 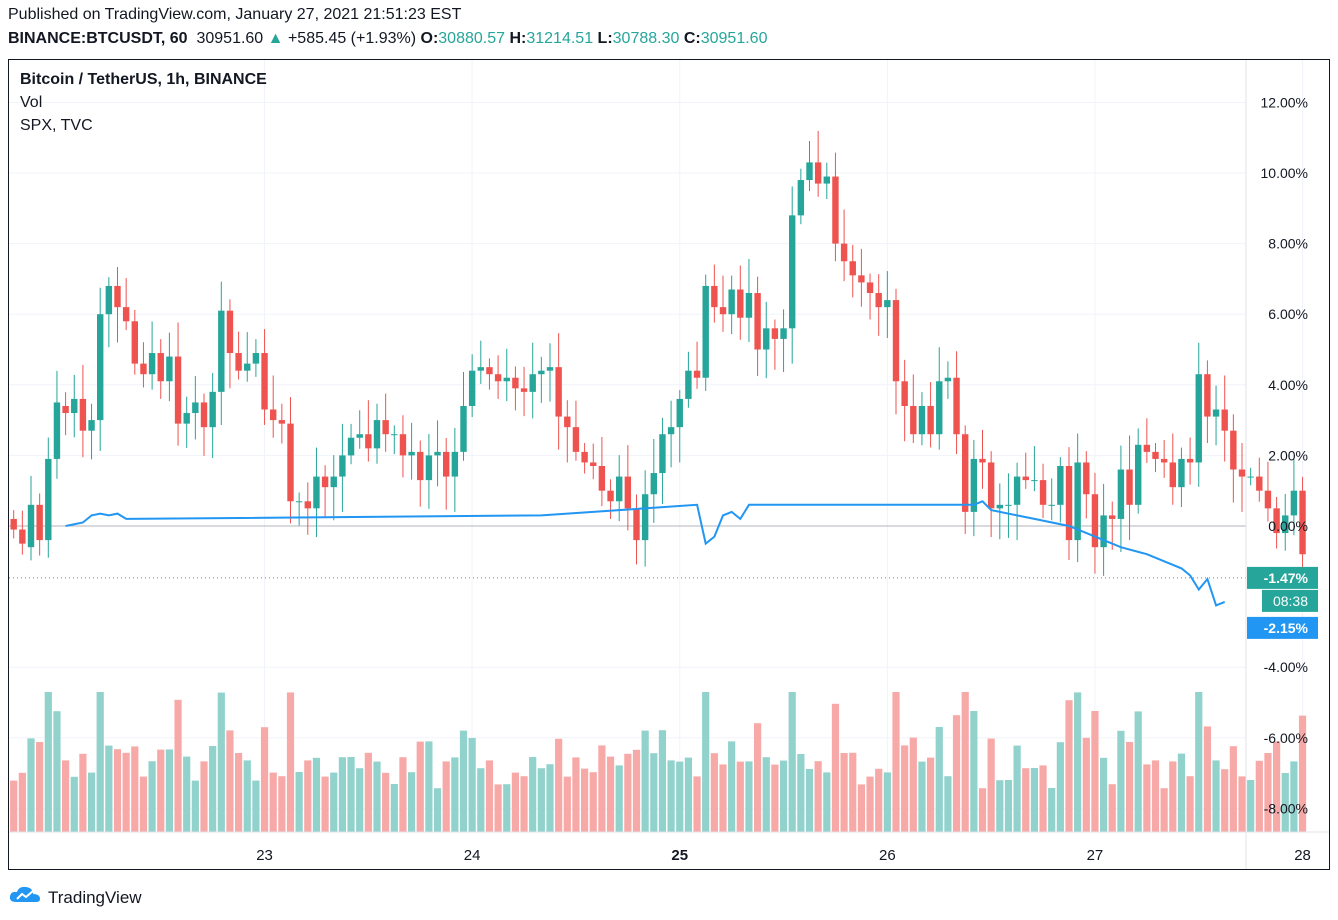 I want to click on up-triangle-icon: ▲, so click(x=275, y=38).